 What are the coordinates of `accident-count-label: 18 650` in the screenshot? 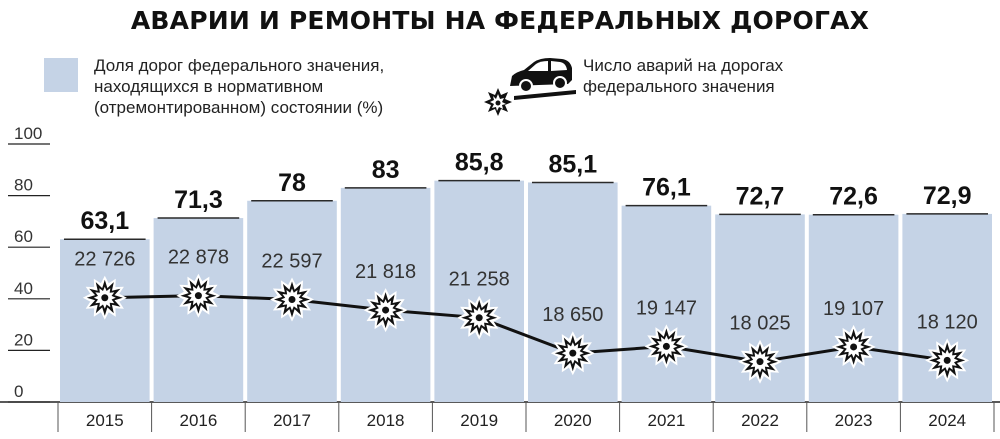 It's located at (572, 315).